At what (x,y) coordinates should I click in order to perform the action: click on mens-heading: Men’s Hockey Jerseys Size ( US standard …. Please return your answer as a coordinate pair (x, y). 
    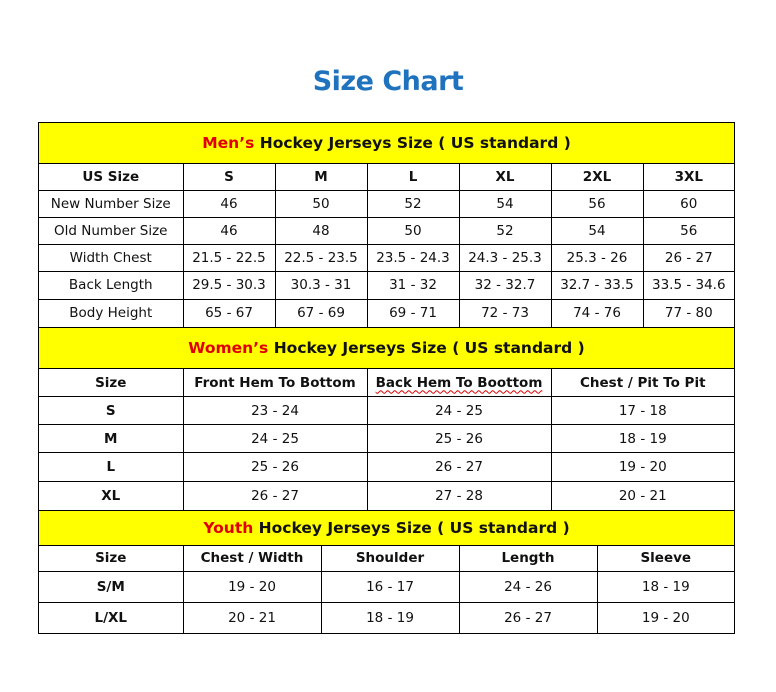
    Looking at the image, I should click on (387, 143).